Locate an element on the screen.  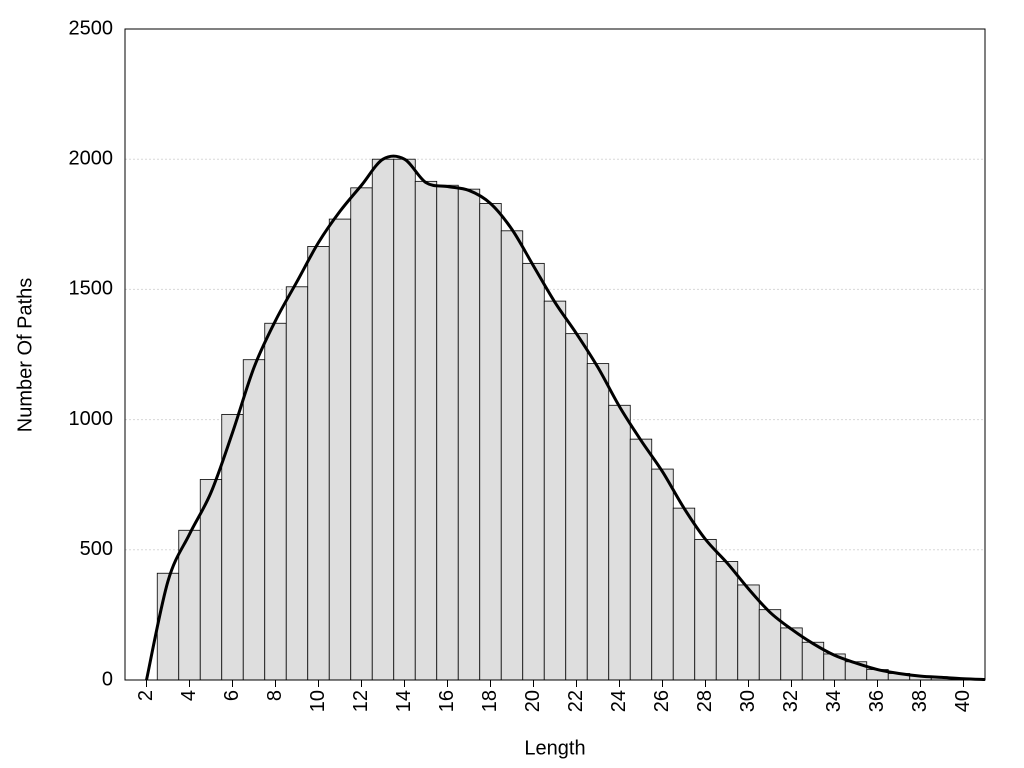
x-tick-label: 10 is located at coordinates (318, 701).